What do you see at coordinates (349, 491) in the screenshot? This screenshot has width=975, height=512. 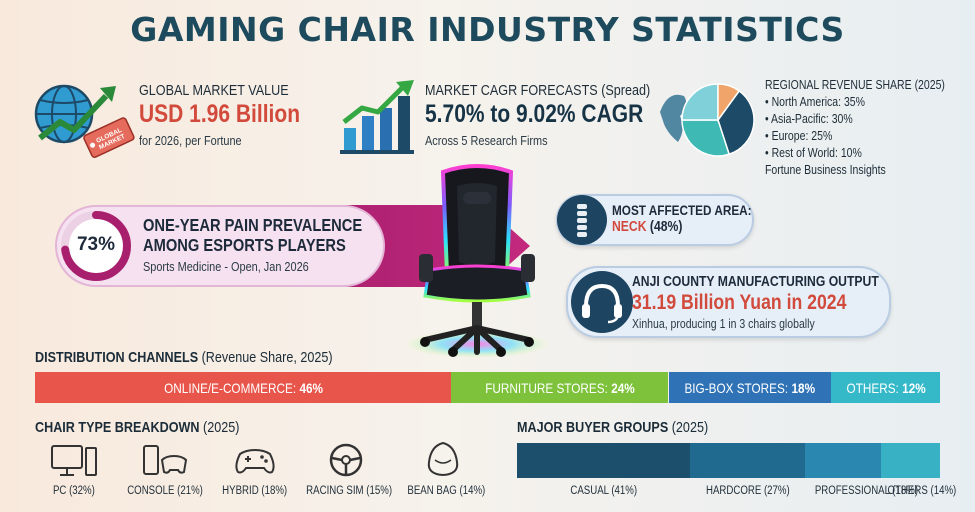 I see `chair-type-racing-sim: RACING SIM (15%)` at bounding box center [349, 491].